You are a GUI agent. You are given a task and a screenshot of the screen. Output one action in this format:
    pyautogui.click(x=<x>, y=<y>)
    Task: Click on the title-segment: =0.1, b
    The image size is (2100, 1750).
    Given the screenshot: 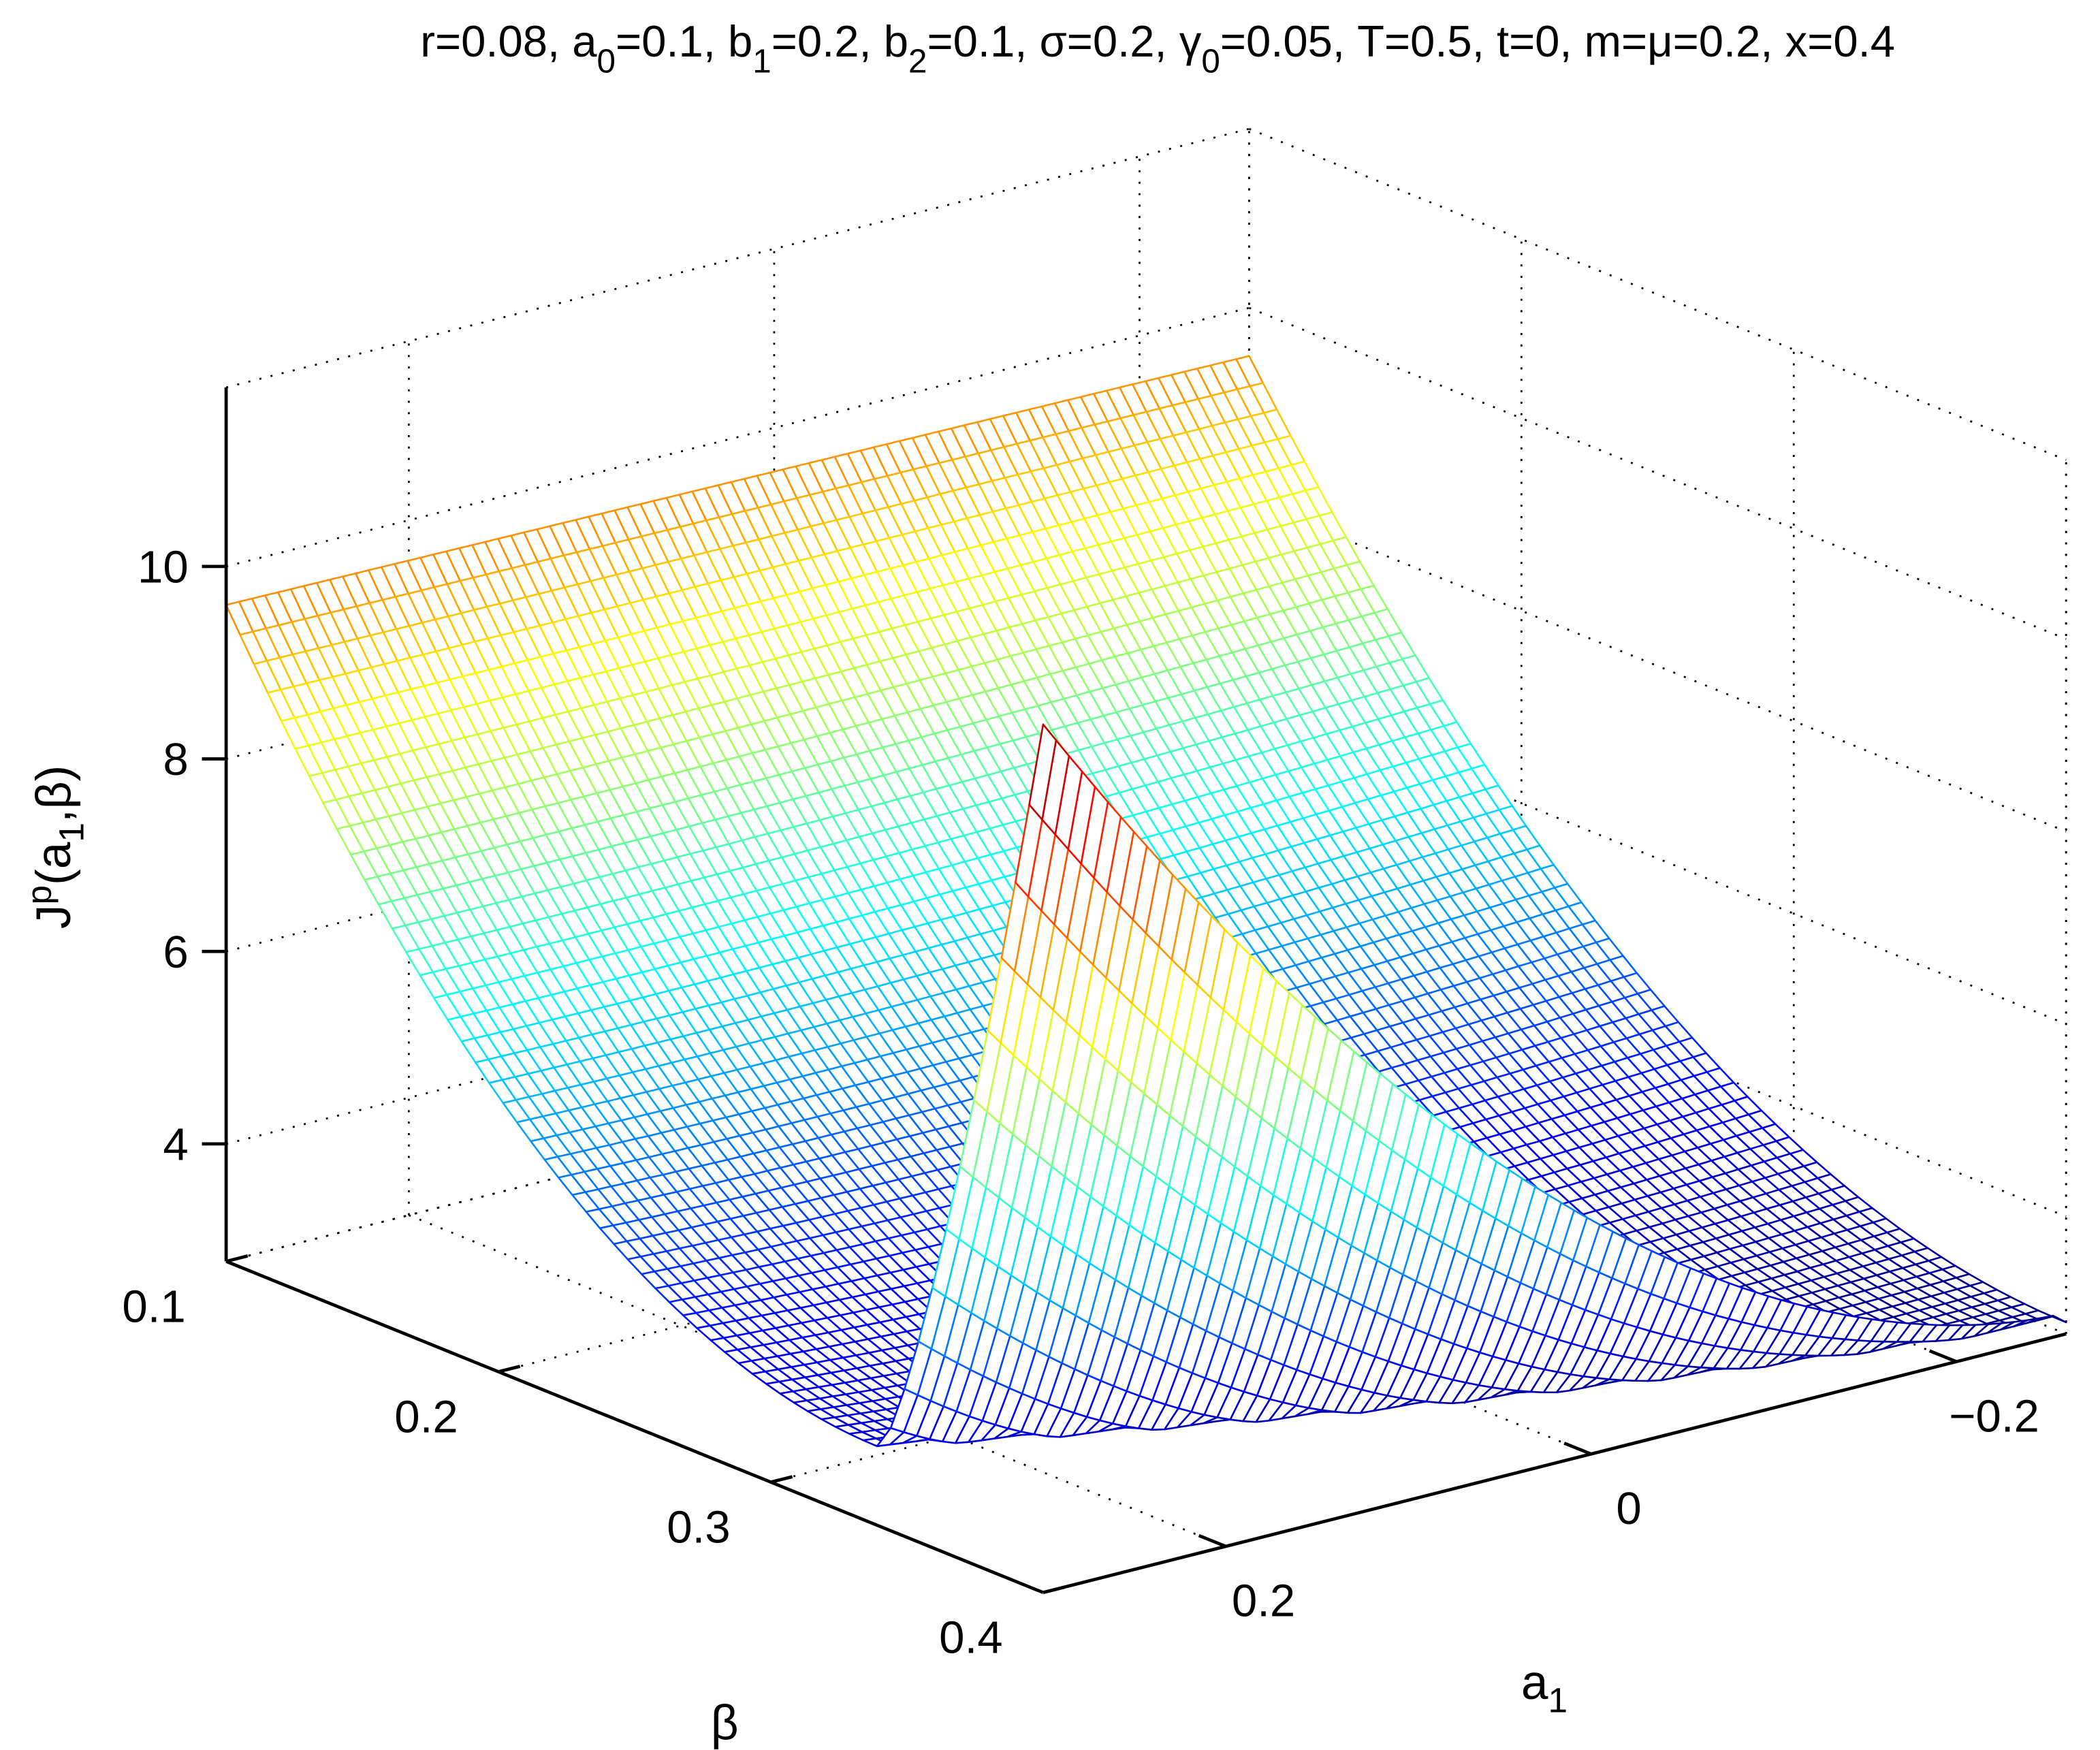 What is the action you would take?
    pyautogui.click(x=684, y=41)
    